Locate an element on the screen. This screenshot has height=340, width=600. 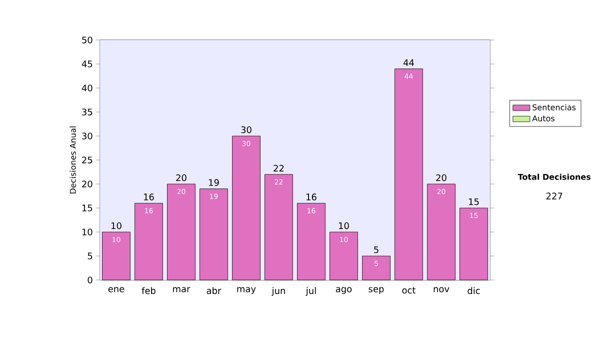
annotation: 30 is located at coordinates (246, 130).